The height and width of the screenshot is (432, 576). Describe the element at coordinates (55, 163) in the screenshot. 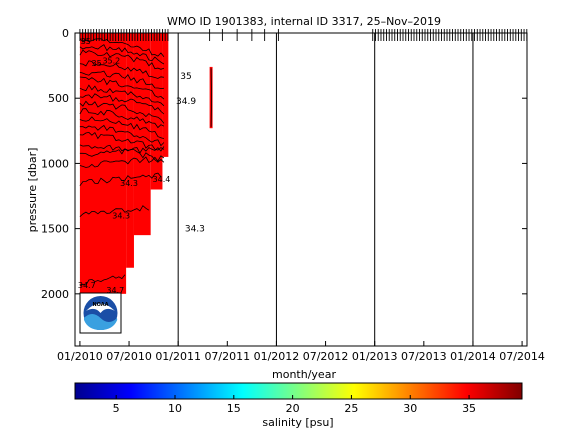

I see `y-tick-label: 1000` at that location.